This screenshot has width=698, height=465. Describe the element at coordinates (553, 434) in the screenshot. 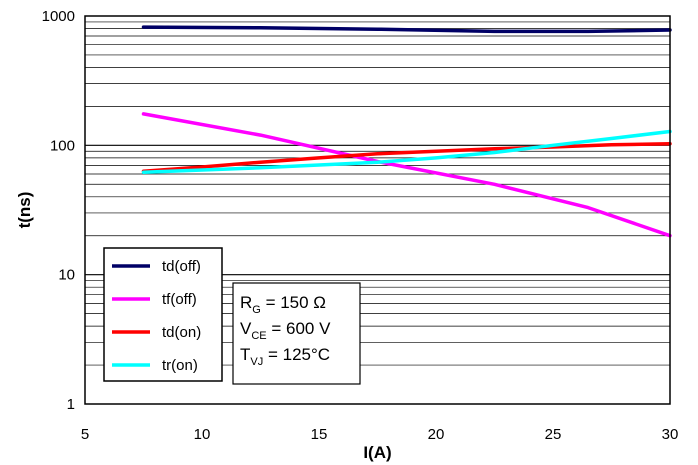

I see `x-tick-label: 25` at that location.